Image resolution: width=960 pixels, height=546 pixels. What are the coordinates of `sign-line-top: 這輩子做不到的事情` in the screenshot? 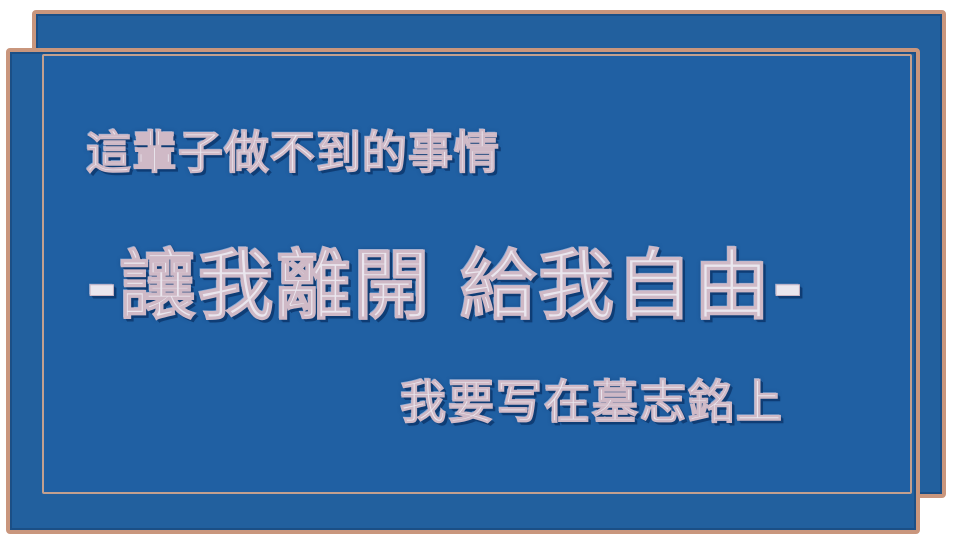 It's located at (293, 153).